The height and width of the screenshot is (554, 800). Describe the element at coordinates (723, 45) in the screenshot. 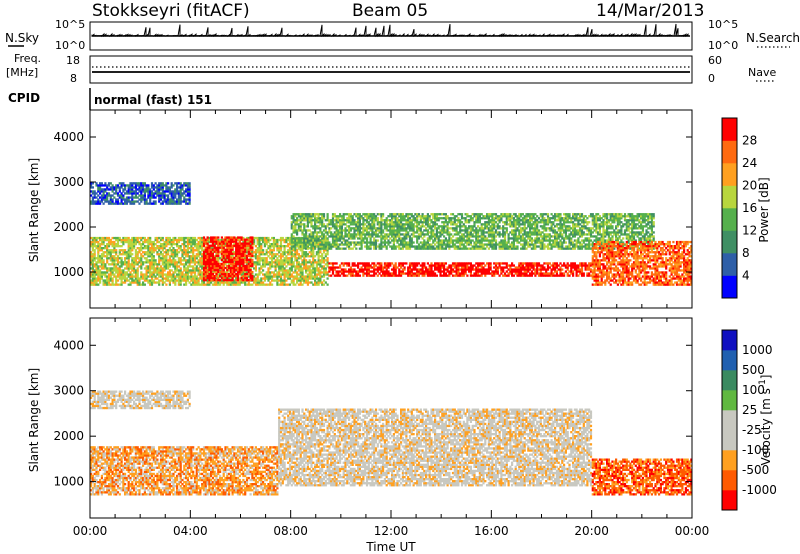

I see `nsearch-tick-bottom: 10^0` at that location.